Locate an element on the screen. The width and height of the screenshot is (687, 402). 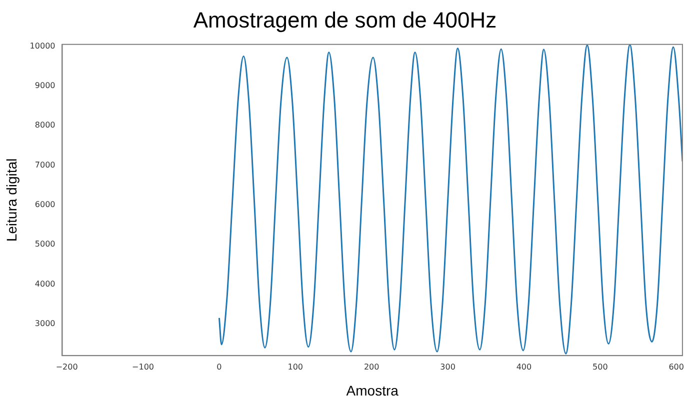
chart-title: Amostragem de som de 400Hz is located at coordinates (345, 19).